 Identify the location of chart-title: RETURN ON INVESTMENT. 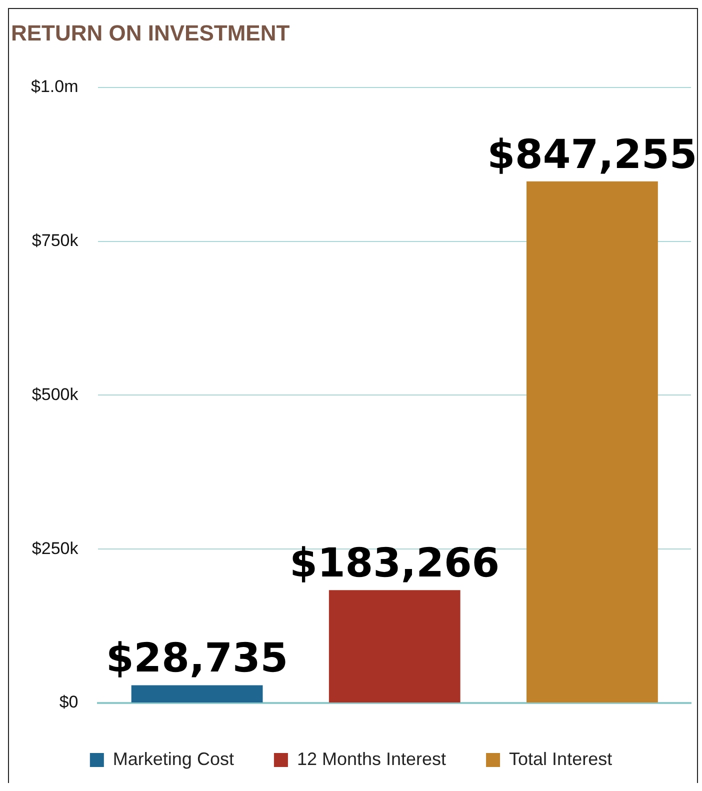
(150, 33).